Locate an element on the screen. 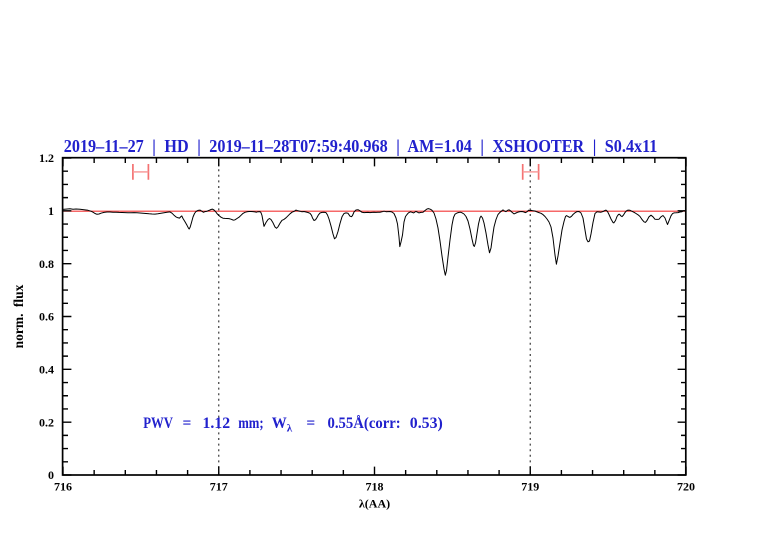 This screenshot has height=542, width=782. svg-text: 0.8 is located at coordinates (46, 264).